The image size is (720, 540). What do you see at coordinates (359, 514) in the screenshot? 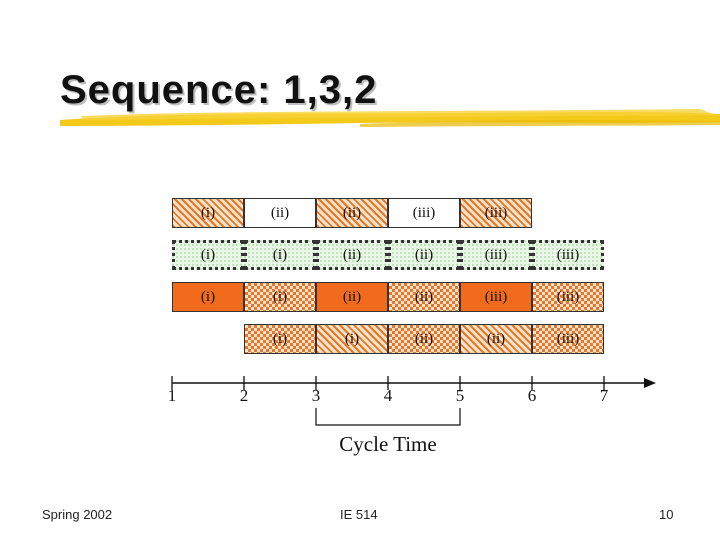
I see `footer-course: IE 514` at bounding box center [359, 514].